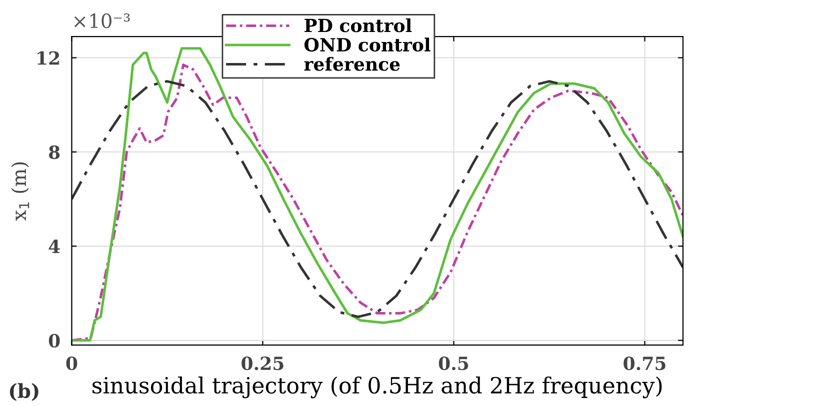 Image resolution: width=815 pixels, height=406 pixels. Describe the element at coordinates (54, 247) in the screenshot. I see `y-tick-label: 4` at that location.